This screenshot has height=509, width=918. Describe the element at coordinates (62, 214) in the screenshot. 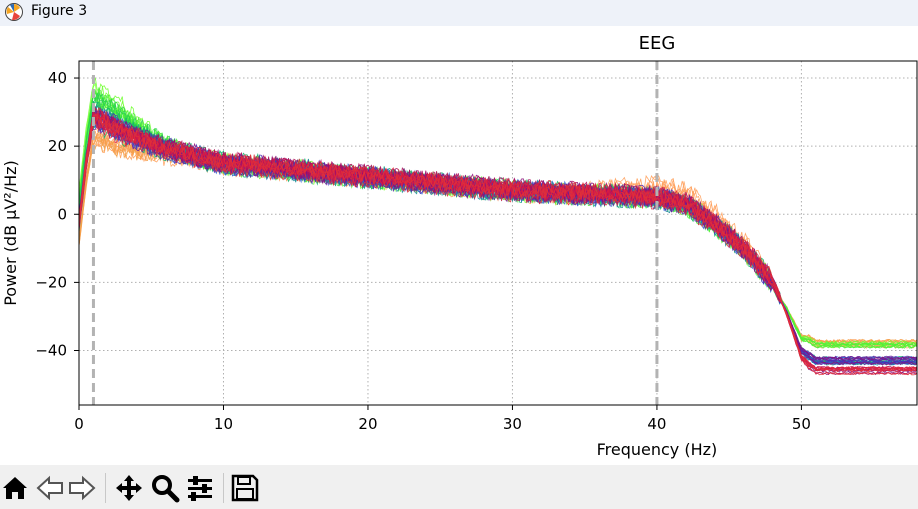

I see `y-tick-label: 0` at that location.